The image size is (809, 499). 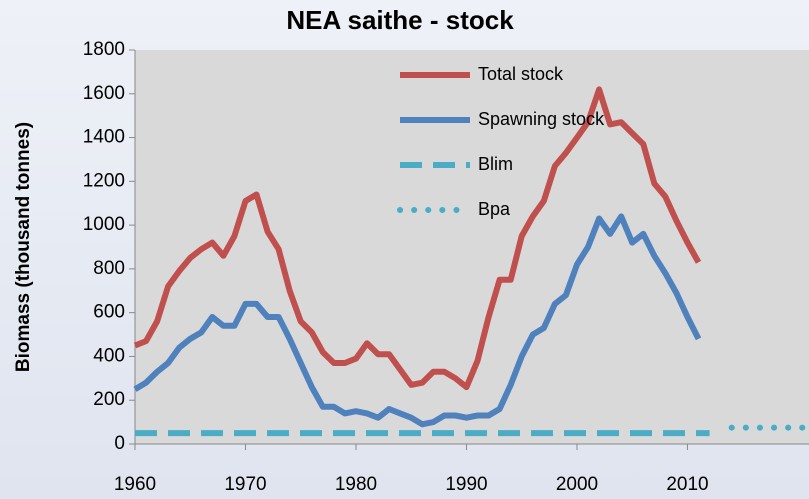 What do you see at coordinates (104, 49) in the screenshot?
I see `y-tick-label: 1800` at bounding box center [104, 49].